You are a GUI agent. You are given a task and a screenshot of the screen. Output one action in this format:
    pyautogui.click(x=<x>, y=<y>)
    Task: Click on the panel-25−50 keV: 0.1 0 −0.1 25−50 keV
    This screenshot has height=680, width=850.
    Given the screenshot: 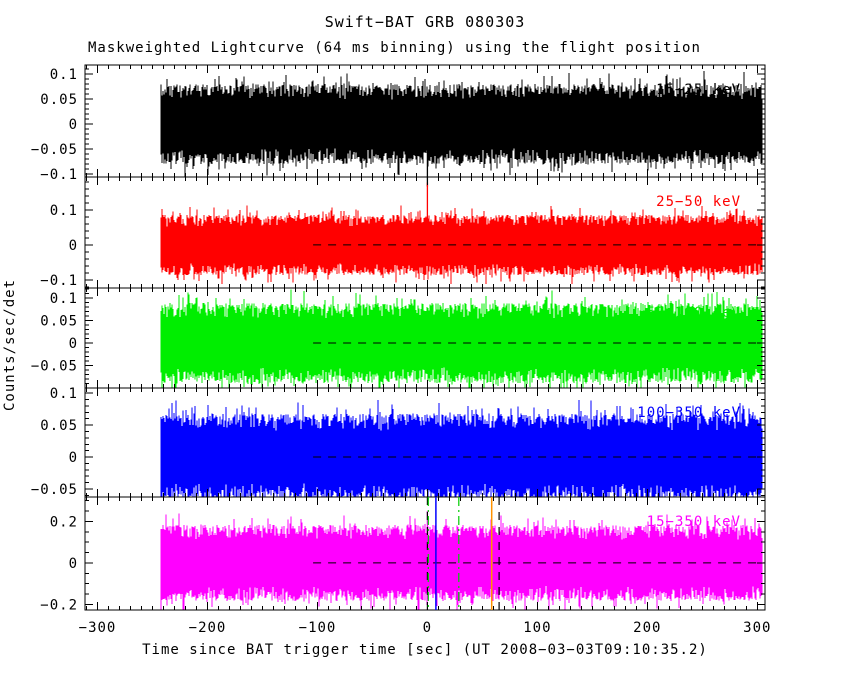 What is the action you would take?
    pyautogui.click(x=403, y=232)
    